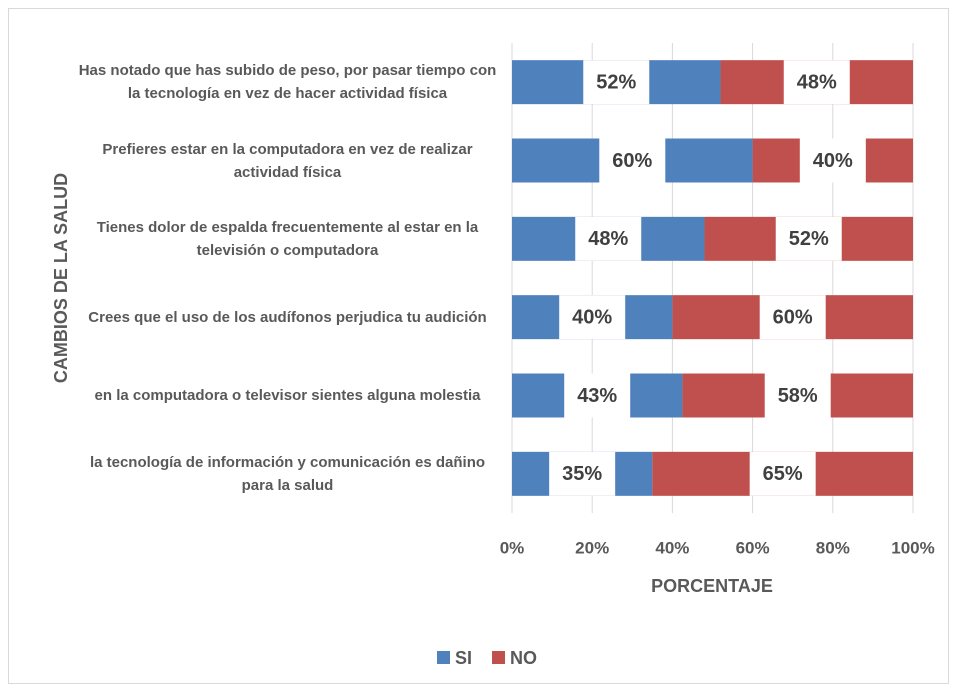  What do you see at coordinates (592, 547) in the screenshot?
I see `x-tick-label: 20%` at bounding box center [592, 547].